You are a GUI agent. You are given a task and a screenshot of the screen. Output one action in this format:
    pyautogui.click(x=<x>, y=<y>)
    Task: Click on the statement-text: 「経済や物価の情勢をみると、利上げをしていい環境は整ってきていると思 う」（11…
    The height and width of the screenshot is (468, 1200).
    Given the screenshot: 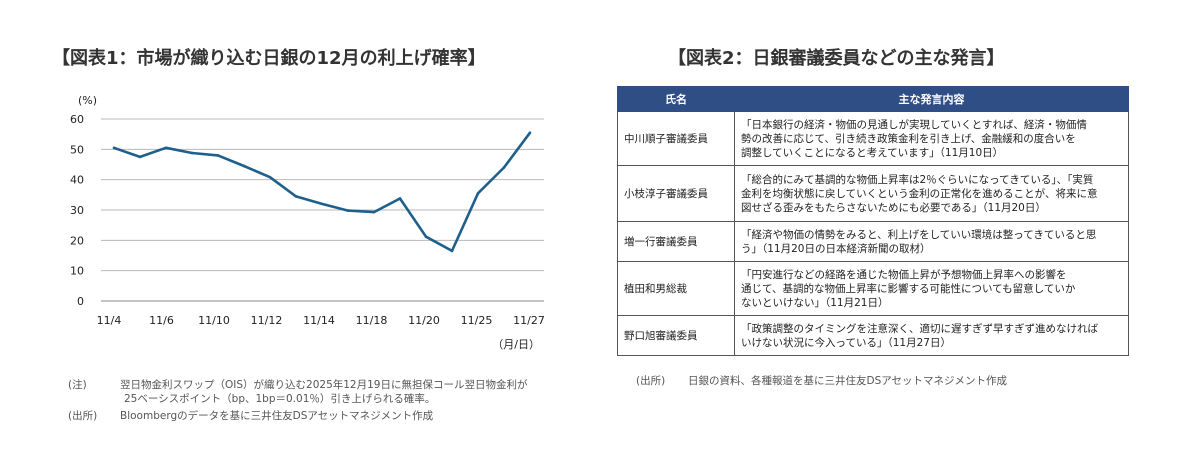 What is the action you would take?
    pyautogui.click(x=931, y=241)
    